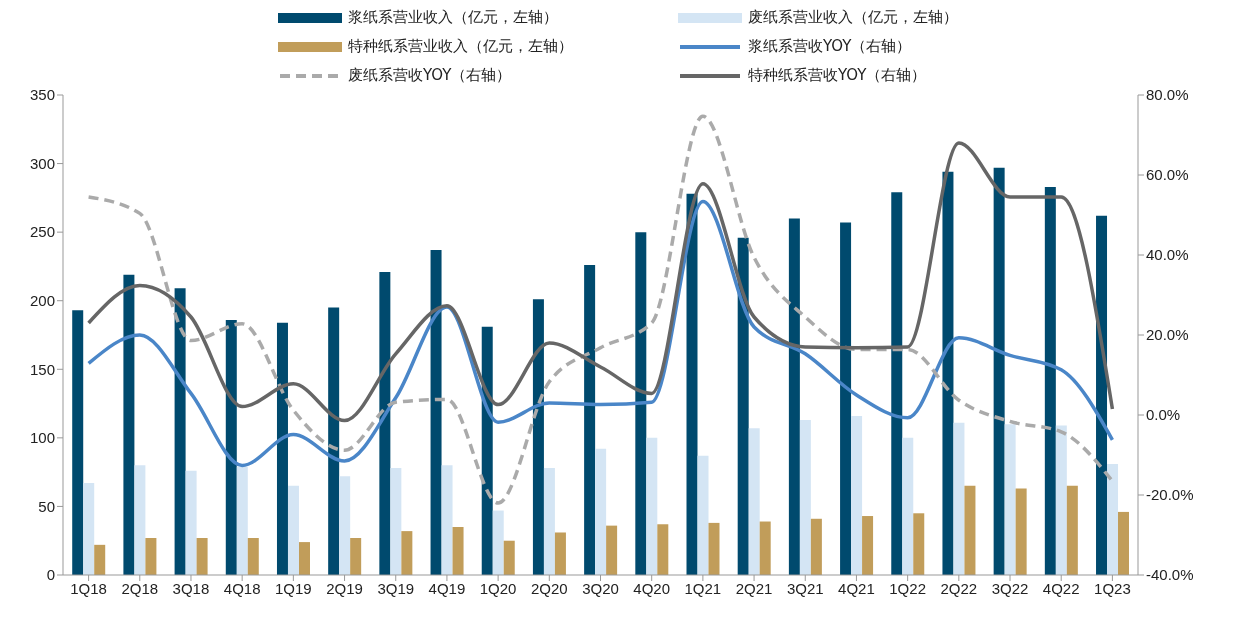 The width and height of the screenshot is (1236, 641). What do you see at coordinates (42, 369) in the screenshot?
I see `y-tick-label: 150` at bounding box center [42, 369].